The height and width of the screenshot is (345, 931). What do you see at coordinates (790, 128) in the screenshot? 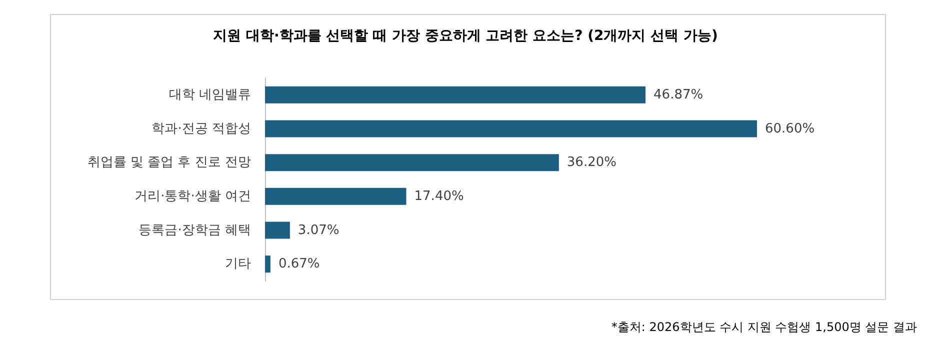
I see `data-label: 60.60%` at bounding box center [790, 128].